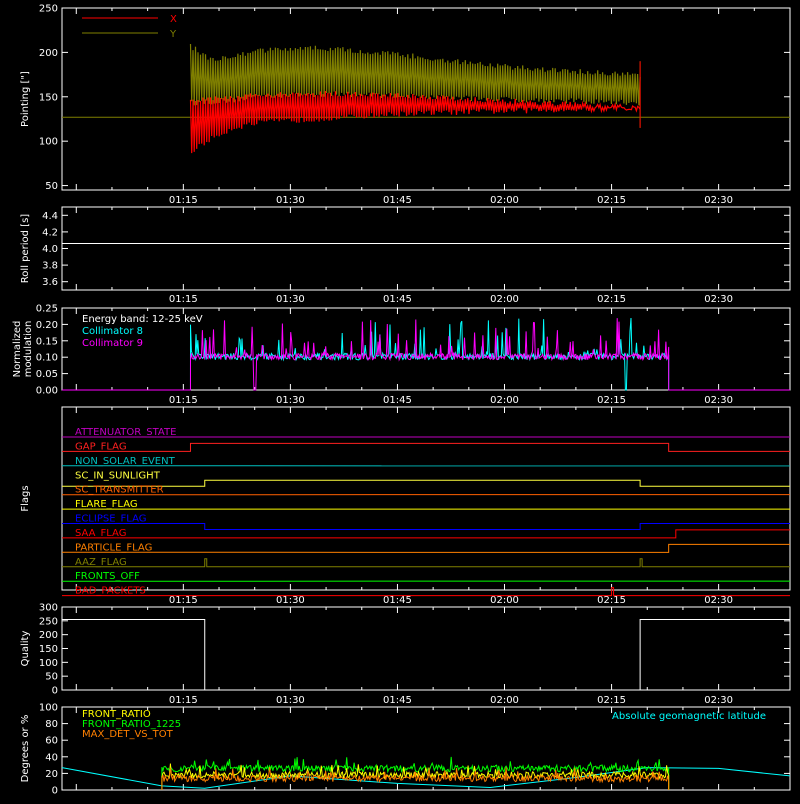 This screenshot has width=800, height=804. I want to click on pointing-ylabel: Pointing ["], so click(25, 99).